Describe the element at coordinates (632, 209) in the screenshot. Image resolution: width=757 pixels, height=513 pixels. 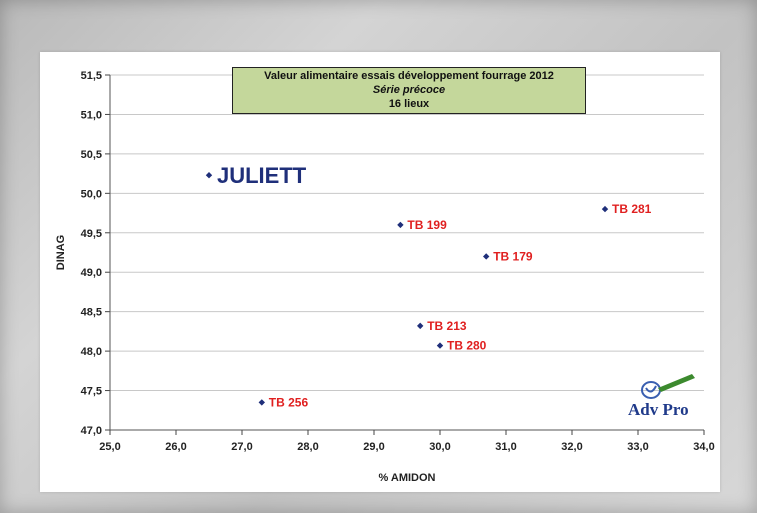
I see `point-label: TB 281` at that location.